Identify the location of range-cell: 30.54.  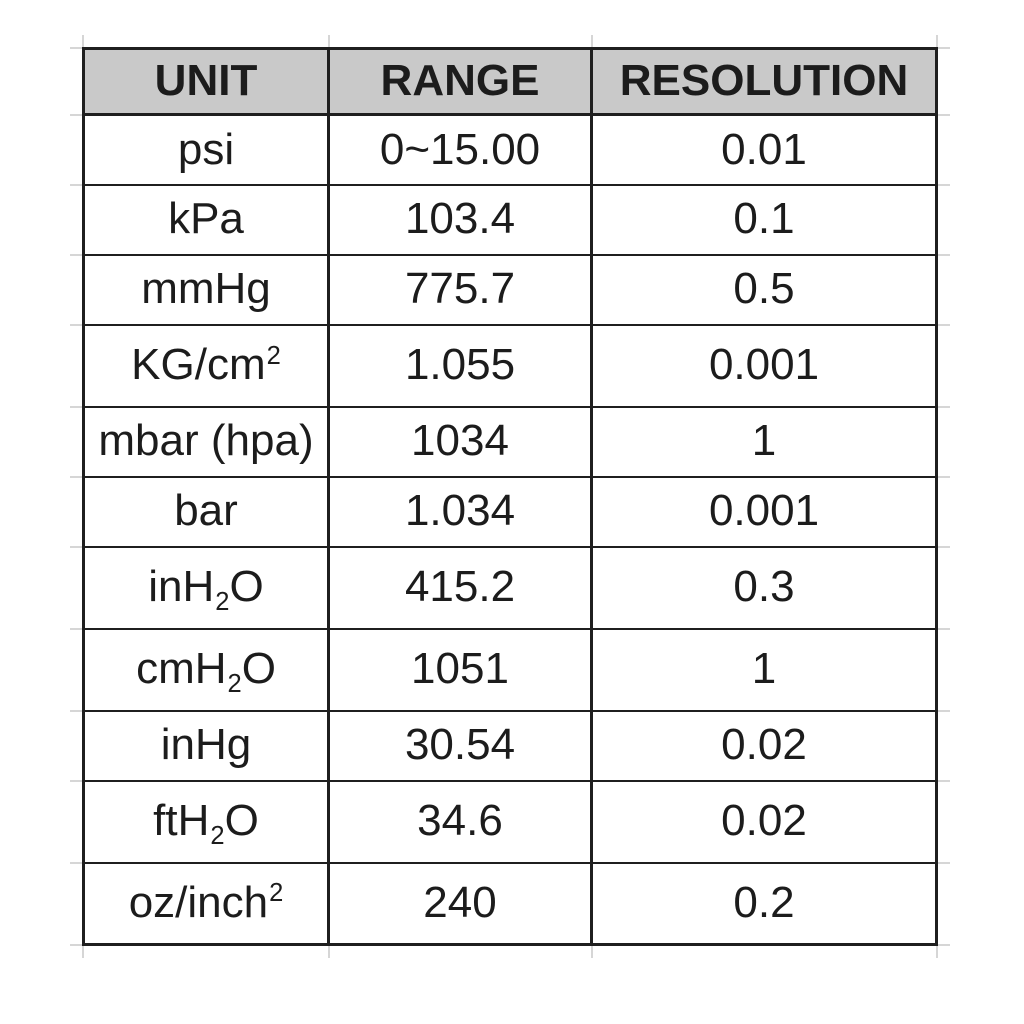
(460, 745).